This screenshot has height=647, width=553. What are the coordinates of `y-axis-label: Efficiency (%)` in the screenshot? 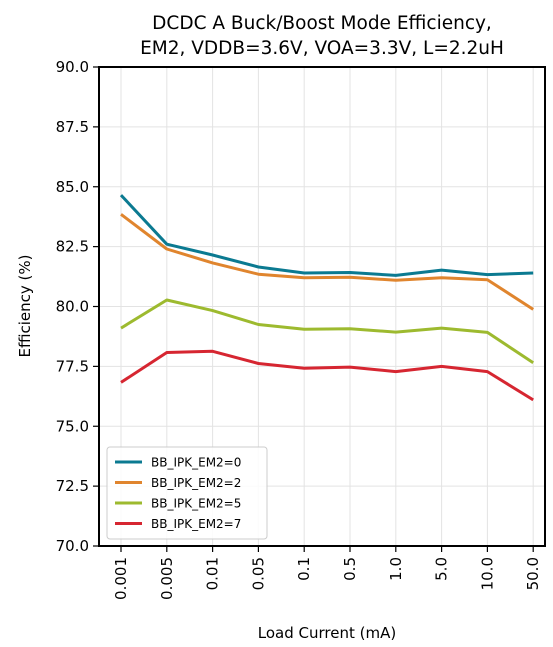 It's located at (25, 306).